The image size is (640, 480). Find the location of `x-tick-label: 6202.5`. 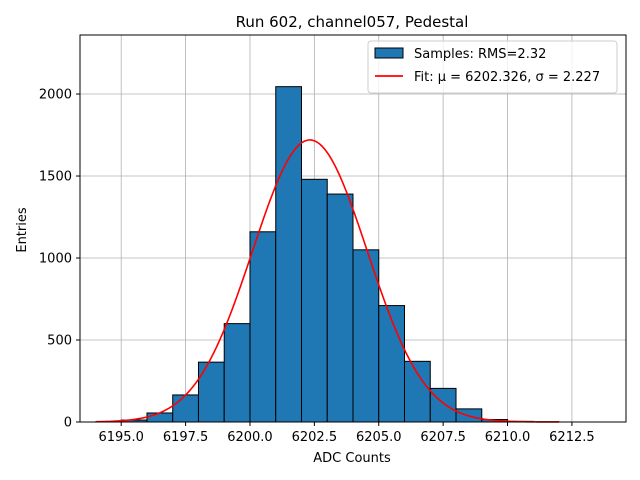

x-tick-label: 6202.5 is located at coordinates (315, 437).